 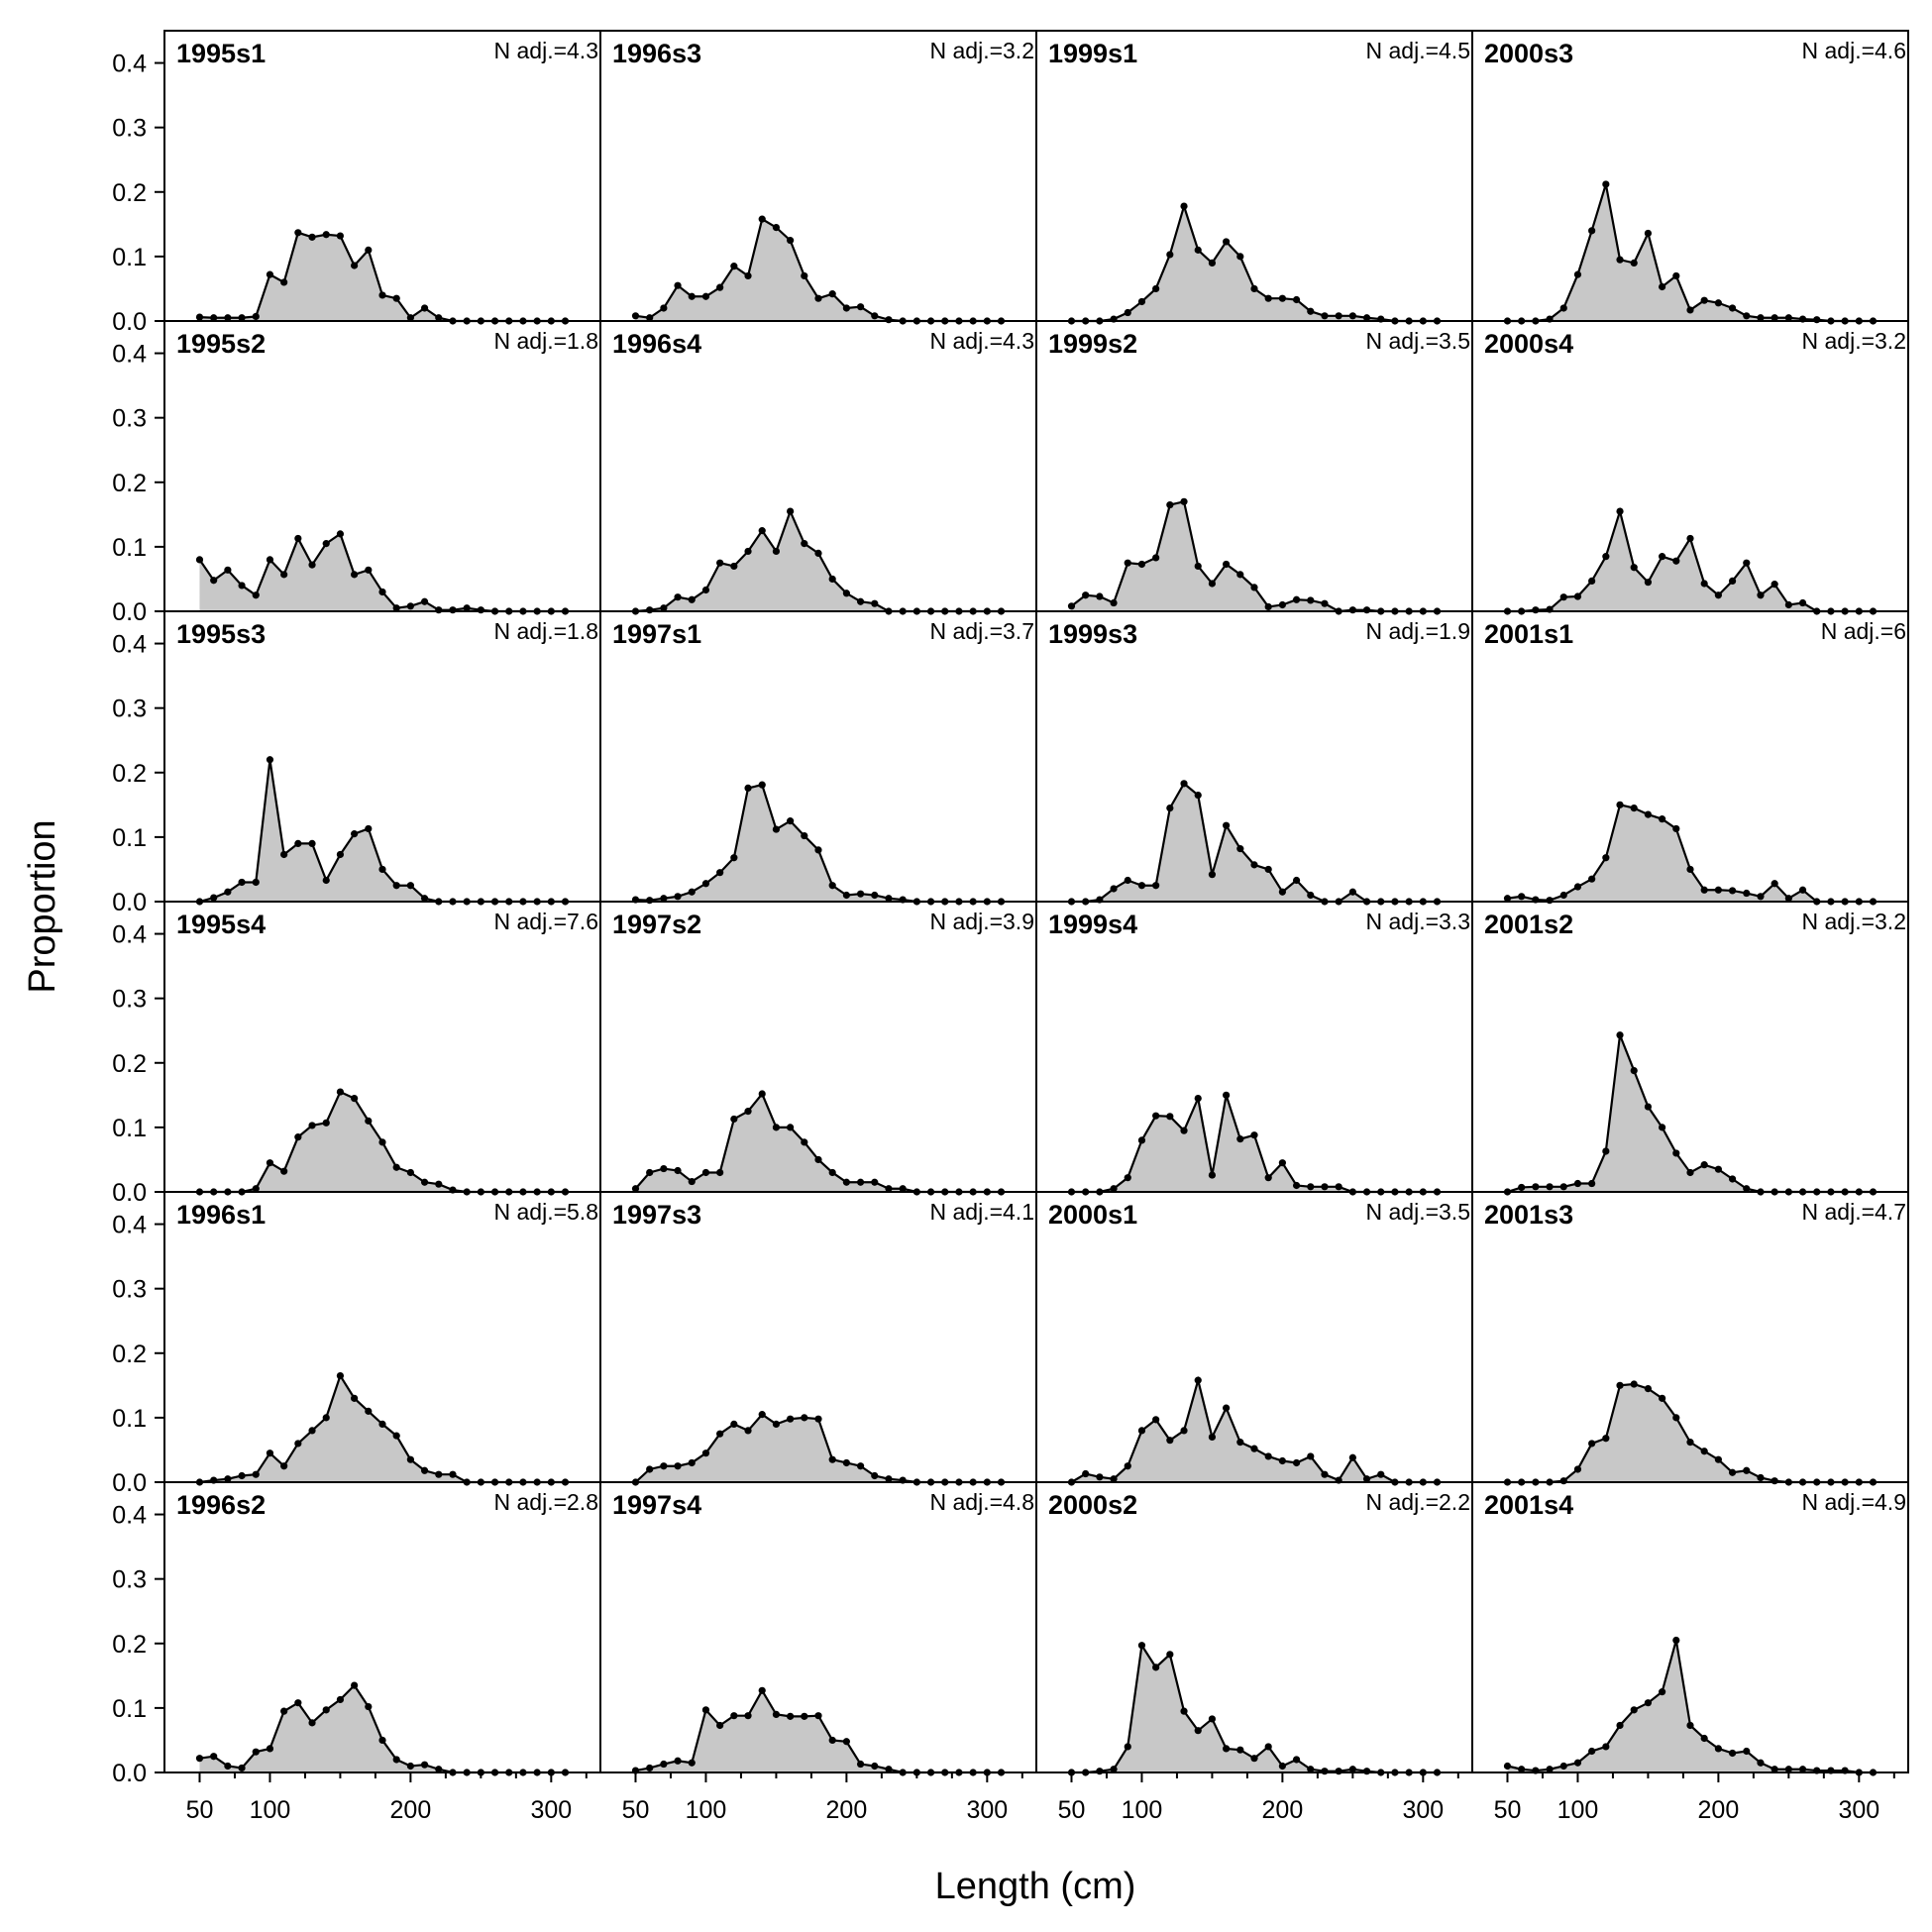 I want to click on panel-nadj: N adj.=1.9, so click(x=1418, y=631).